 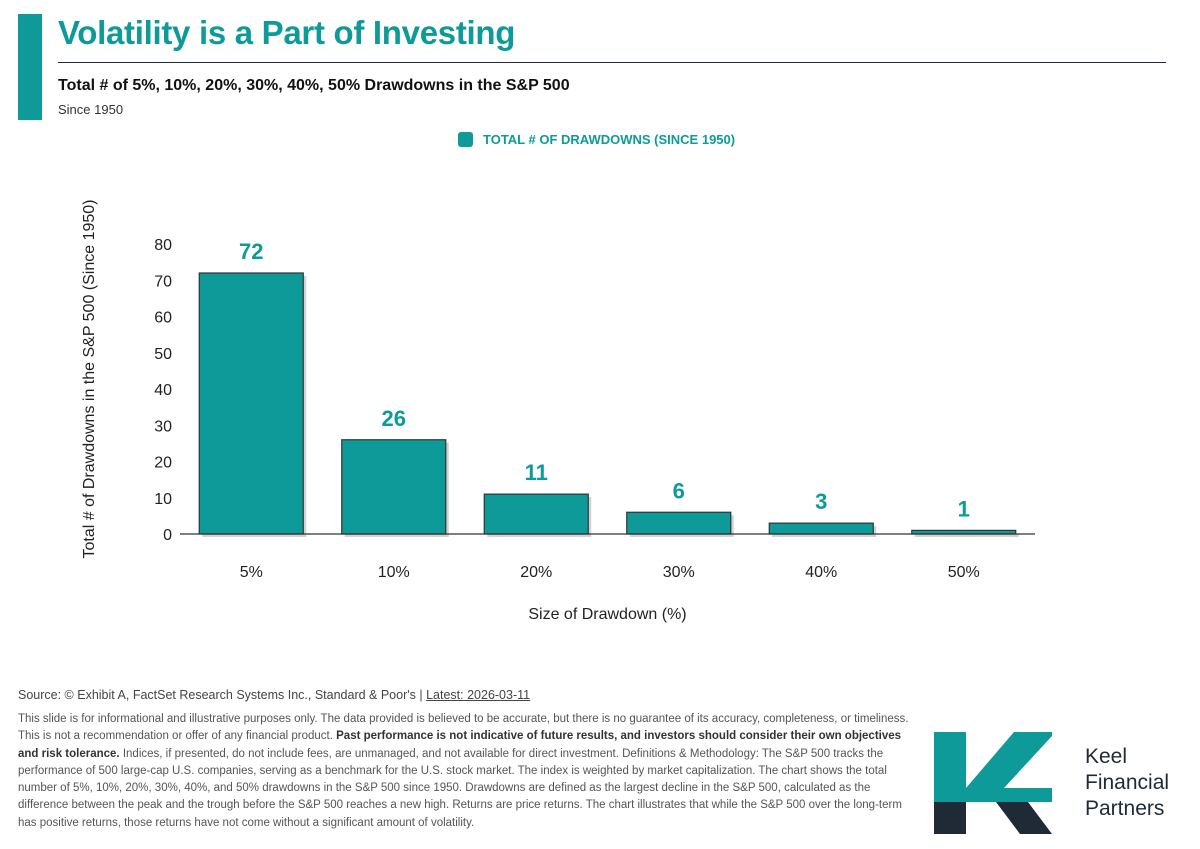 What do you see at coordinates (536, 572) in the screenshot?
I see `x-tick-label: 20%` at bounding box center [536, 572].